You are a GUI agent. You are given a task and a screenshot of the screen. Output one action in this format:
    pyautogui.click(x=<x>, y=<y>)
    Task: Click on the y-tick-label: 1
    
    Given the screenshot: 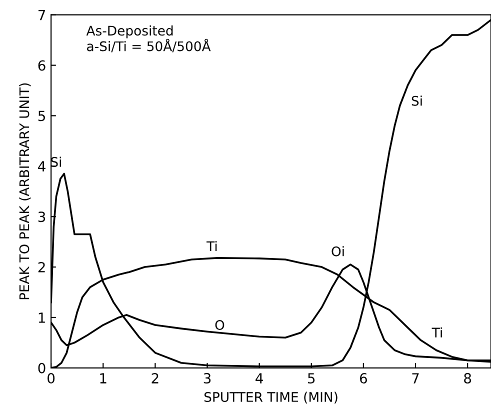 What is the action you would take?
    pyautogui.click(x=41, y=317)
    